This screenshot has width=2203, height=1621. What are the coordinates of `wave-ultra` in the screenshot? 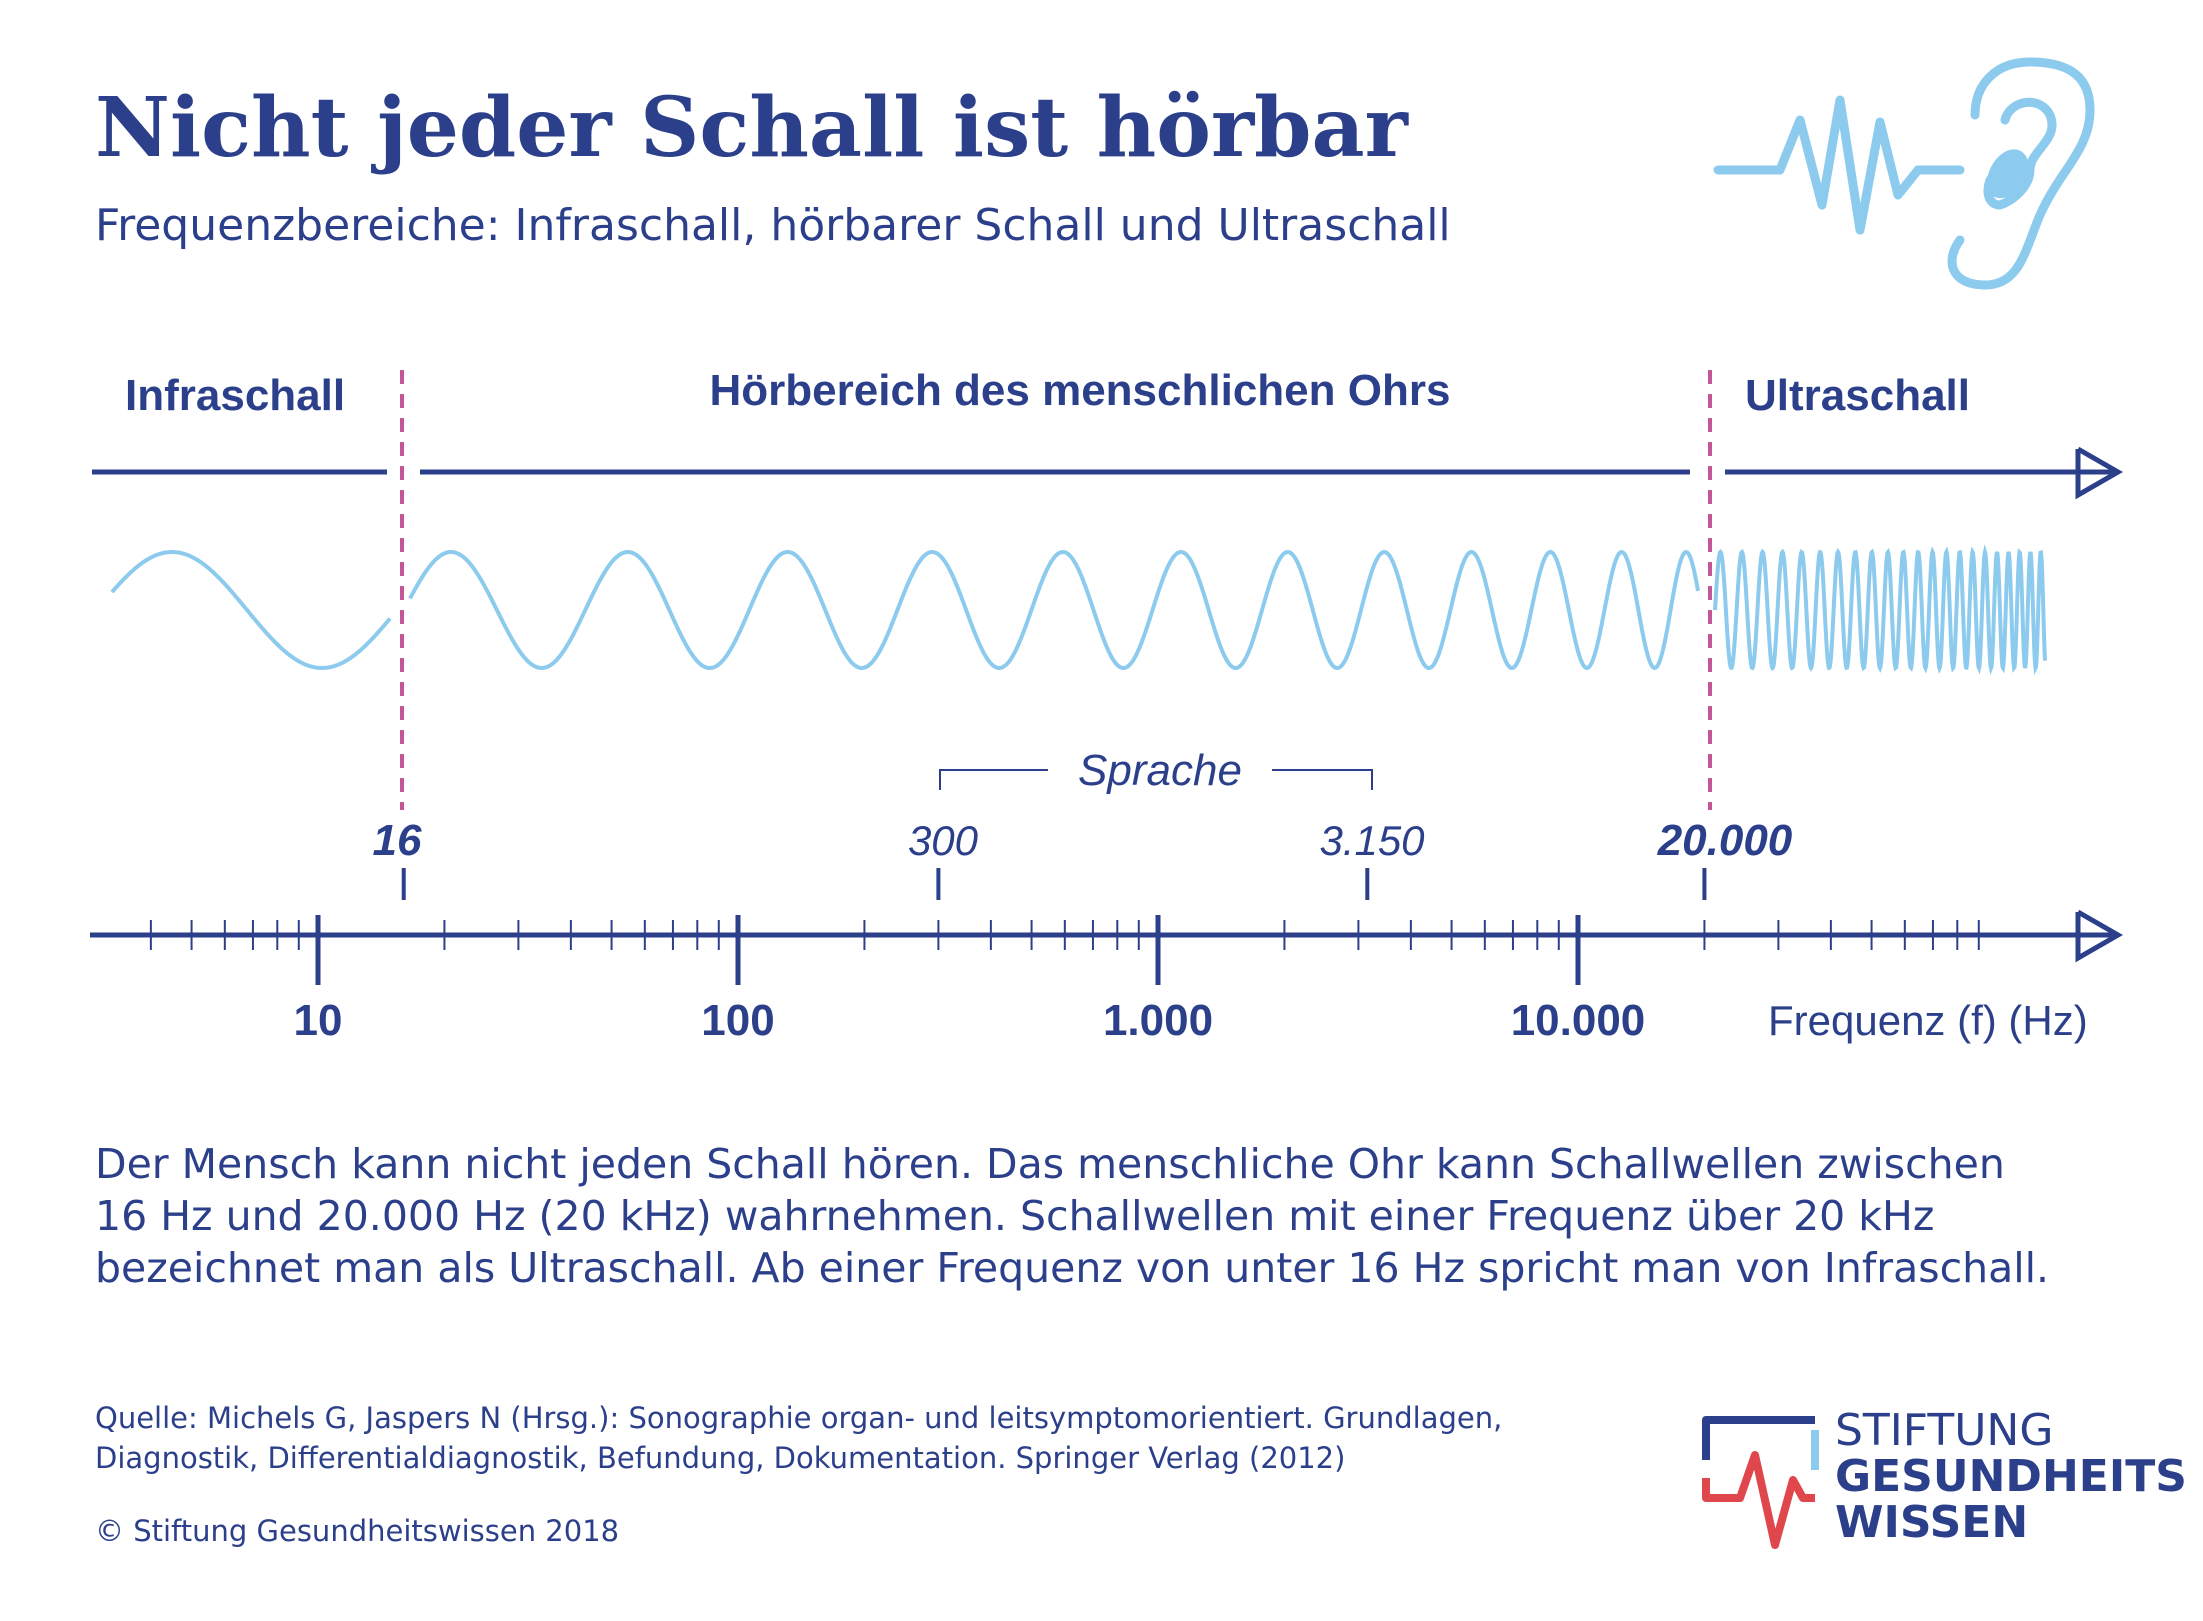 It's located at (1880, 610).